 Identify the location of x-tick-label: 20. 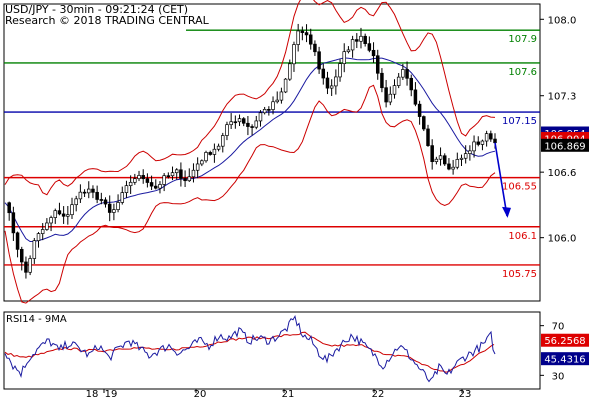
(200, 394).